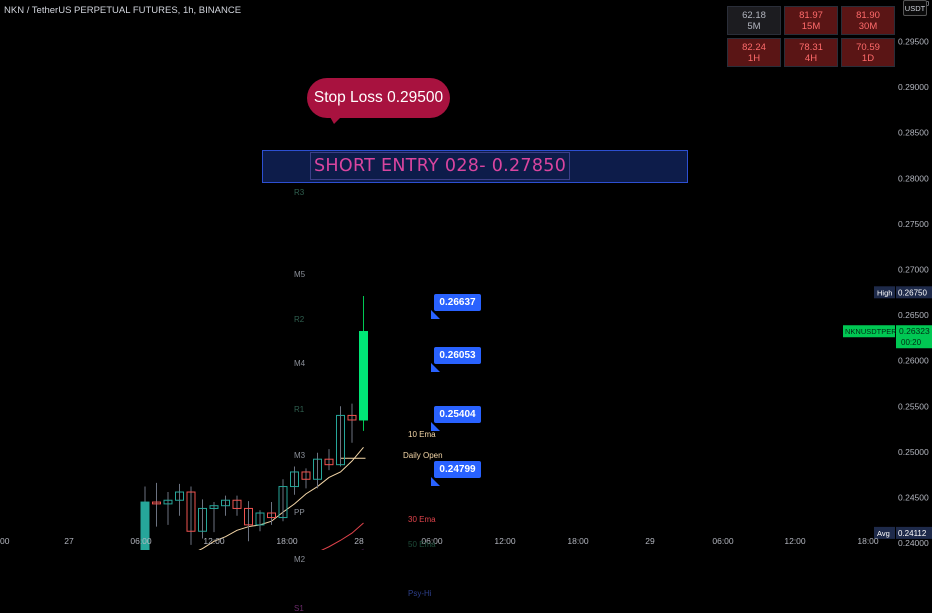  What do you see at coordinates (868, 15) in the screenshot?
I see `rsi-value: 81.90` at bounding box center [868, 15].